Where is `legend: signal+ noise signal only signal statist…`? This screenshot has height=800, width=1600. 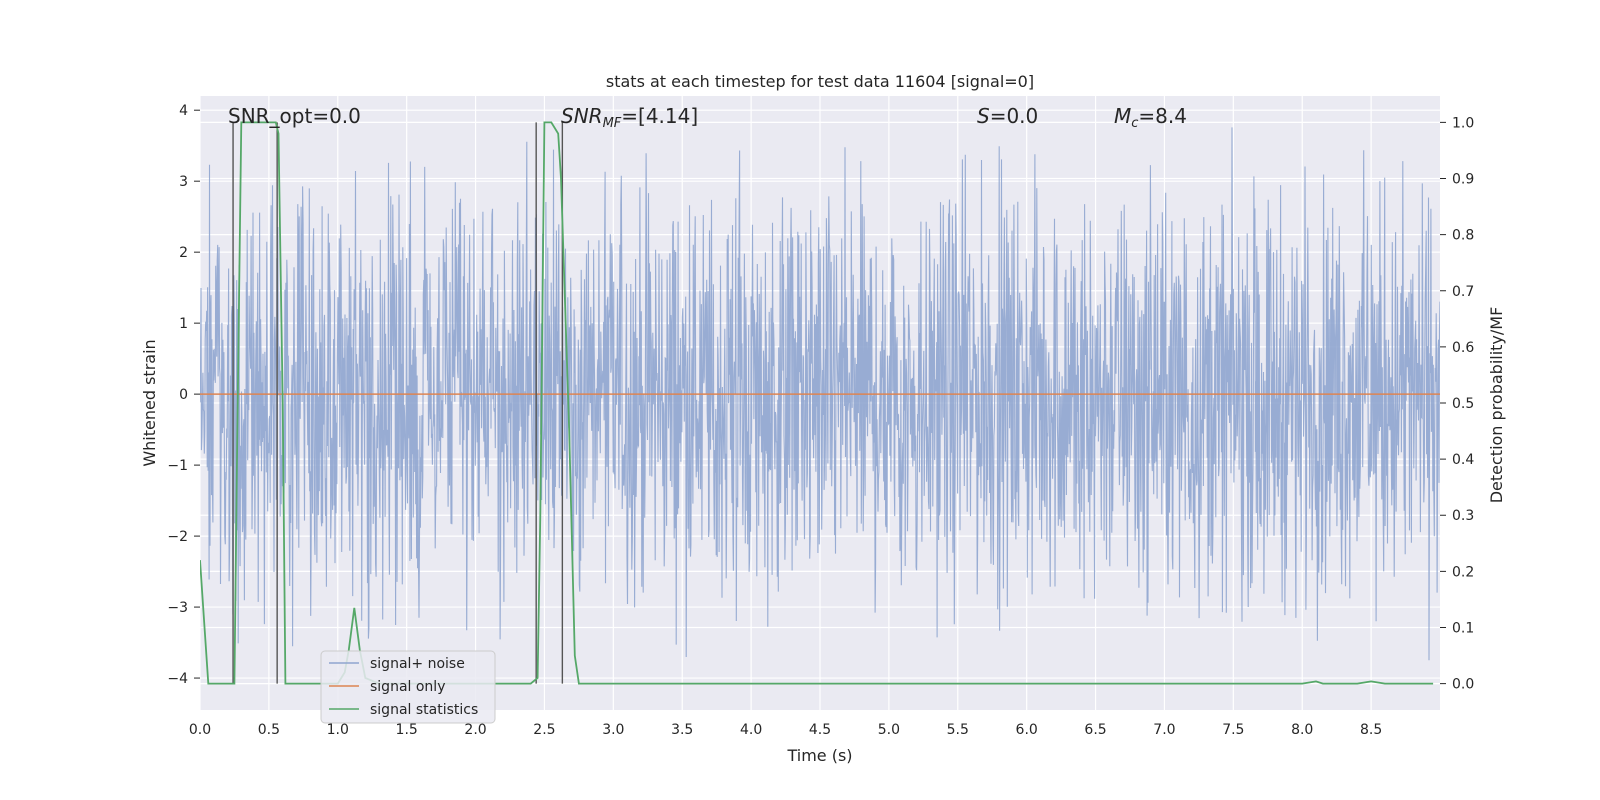
legend: signal+ noise signal only signal statist… is located at coordinates (408, 687).